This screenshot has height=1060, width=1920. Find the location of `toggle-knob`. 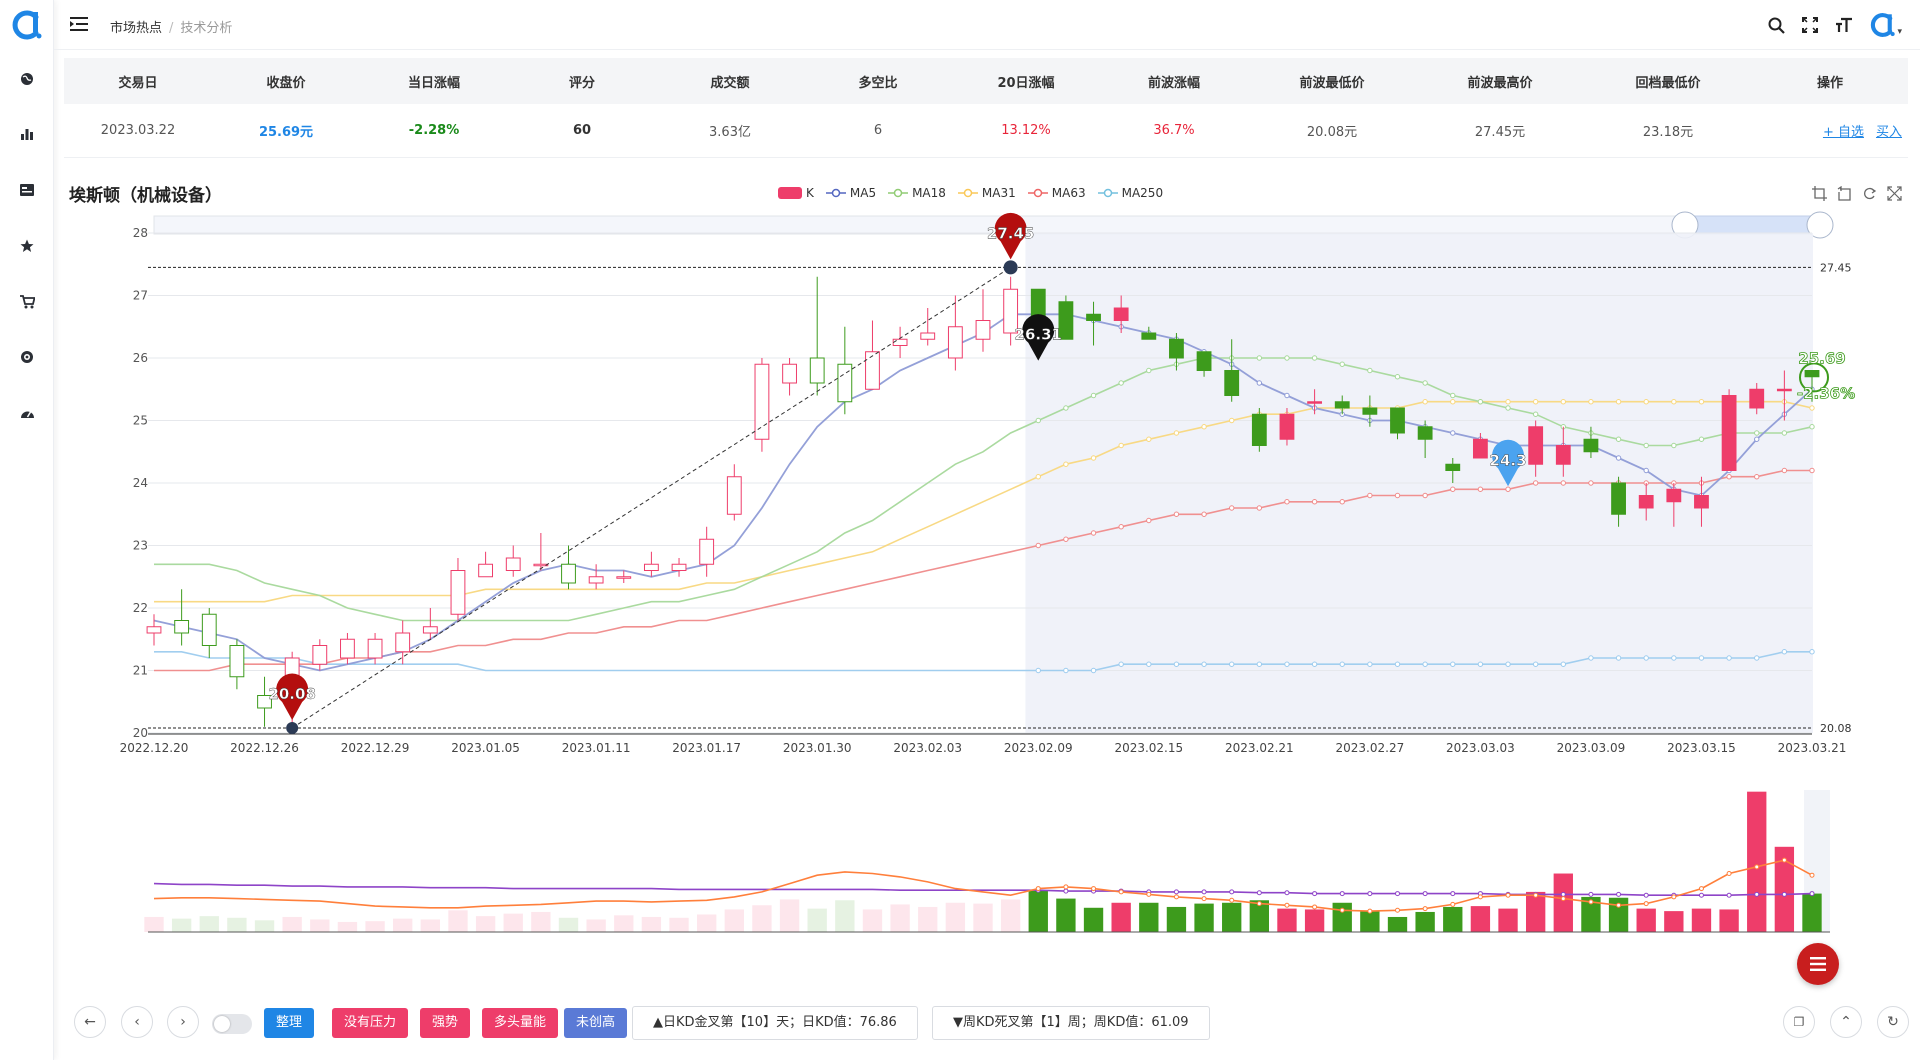

toggle-knob is located at coordinates (222, 1024).